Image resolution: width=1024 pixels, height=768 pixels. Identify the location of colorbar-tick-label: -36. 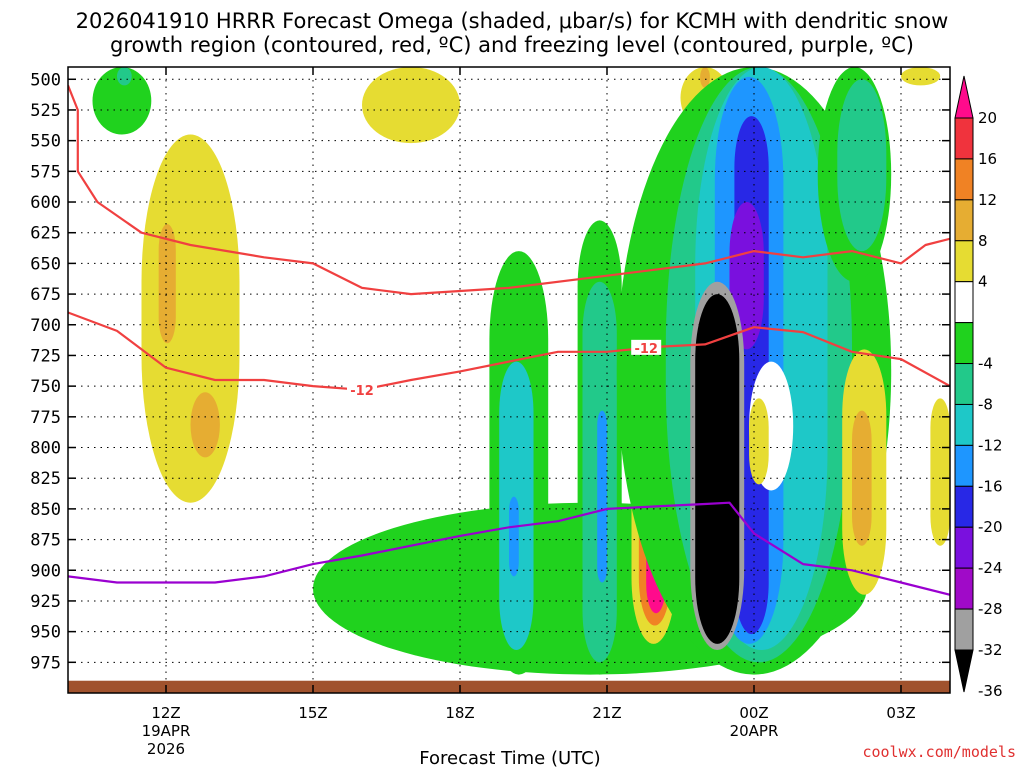
(990, 691).